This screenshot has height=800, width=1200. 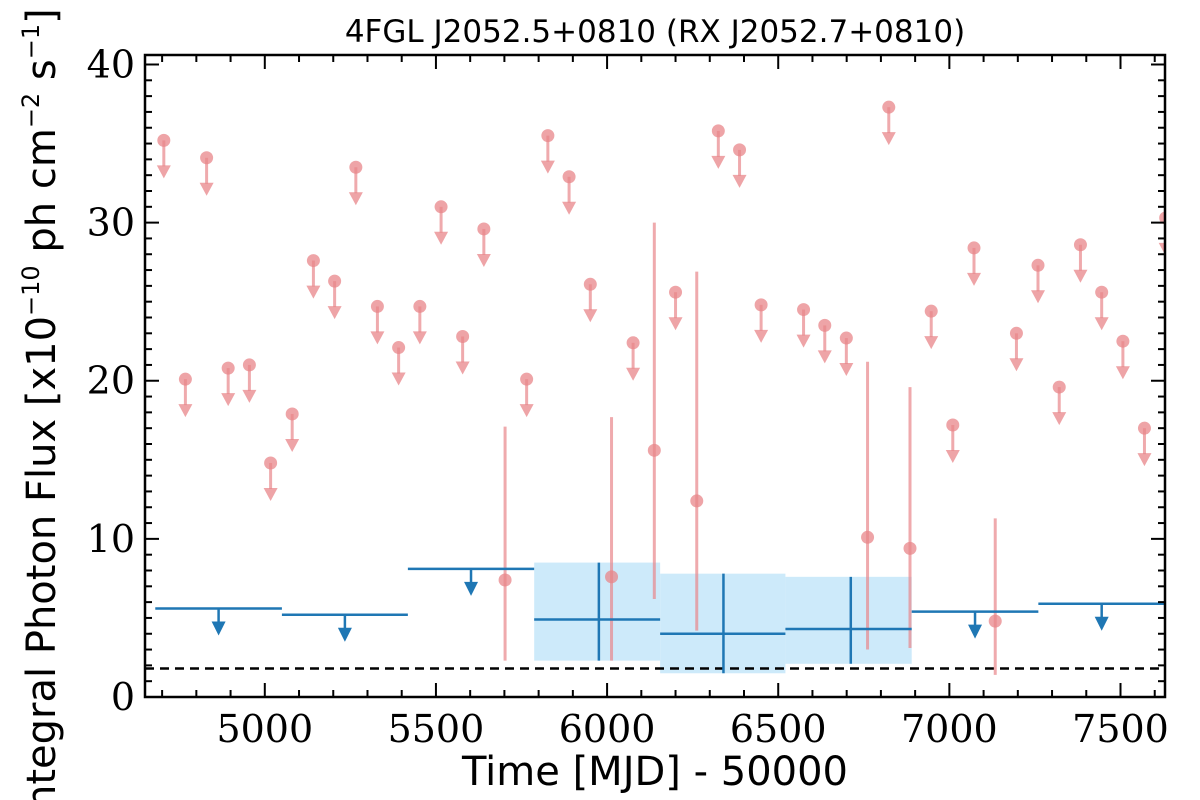 I want to click on y-axis-label-mid2: s, so click(x=42, y=76).